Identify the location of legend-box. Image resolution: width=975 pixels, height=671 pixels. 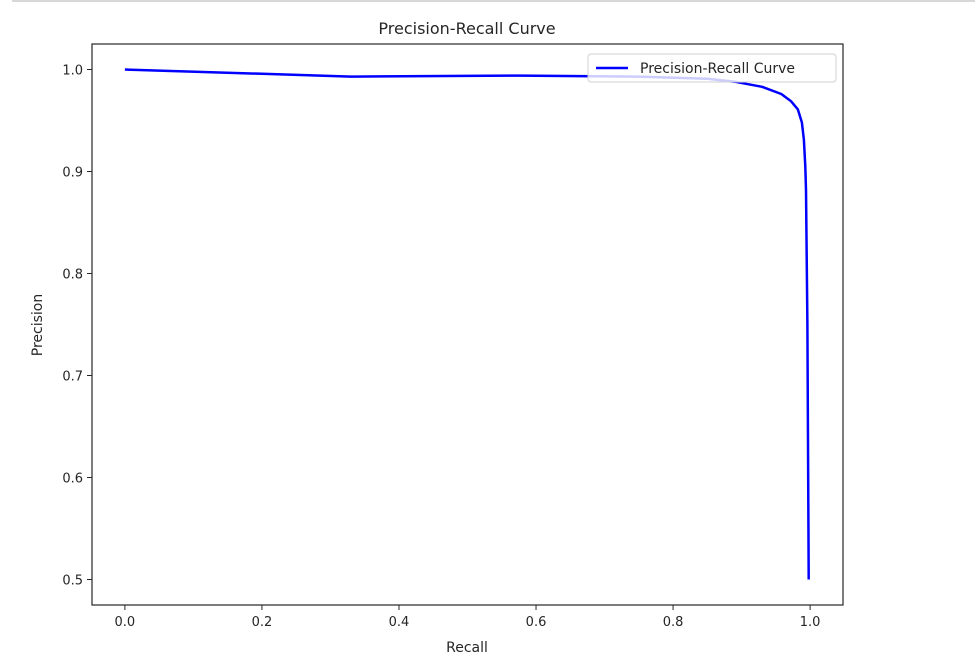
(712, 68).